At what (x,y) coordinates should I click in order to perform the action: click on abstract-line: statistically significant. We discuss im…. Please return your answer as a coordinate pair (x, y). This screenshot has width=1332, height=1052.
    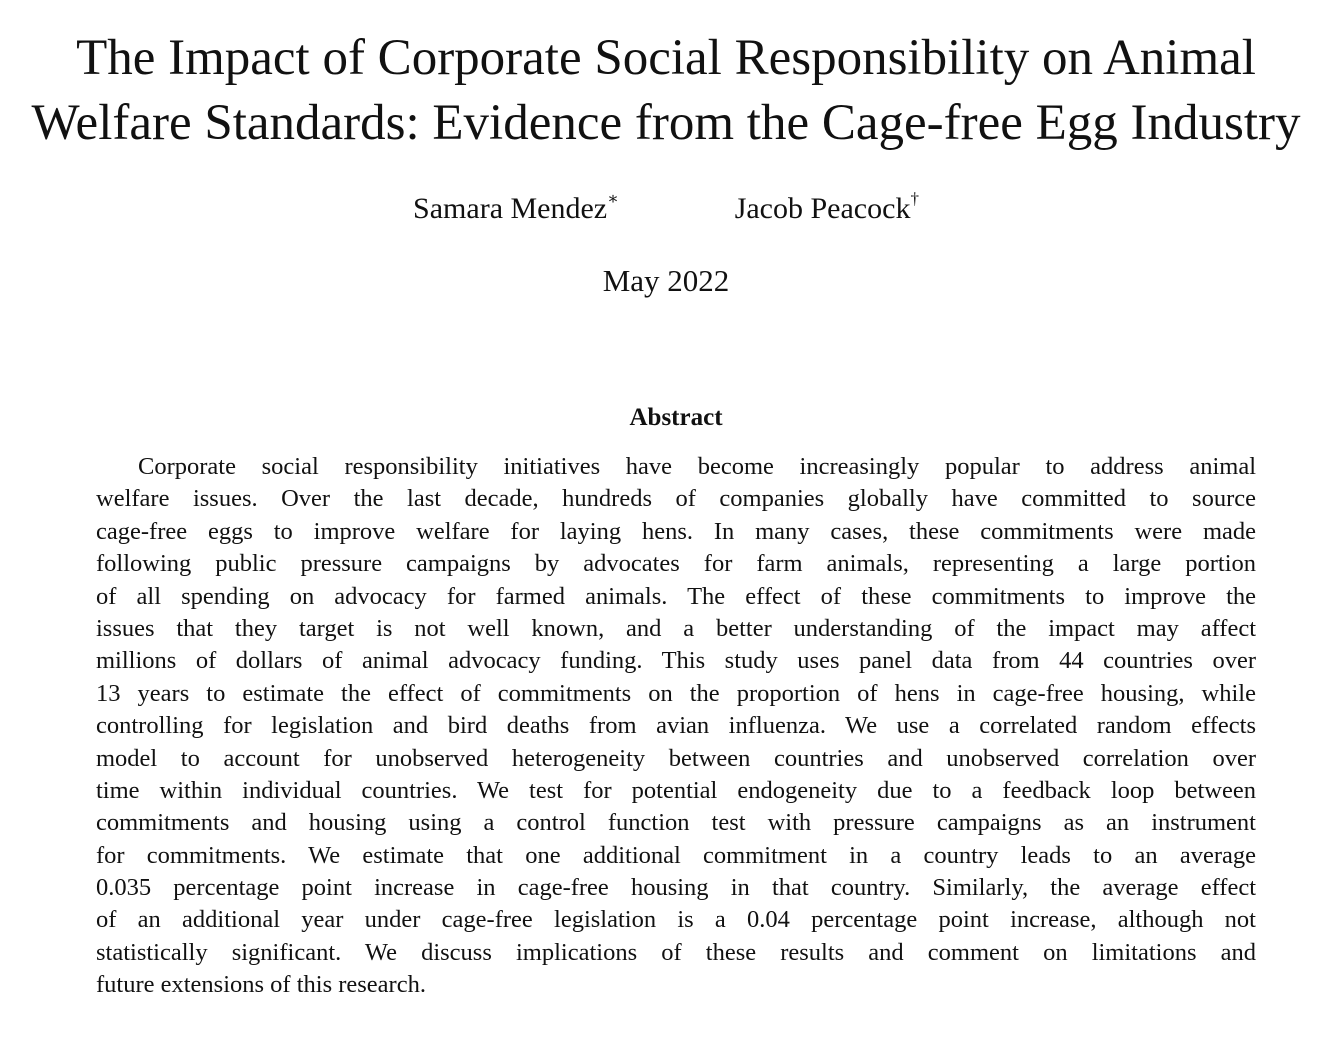
    Looking at the image, I should click on (676, 952).